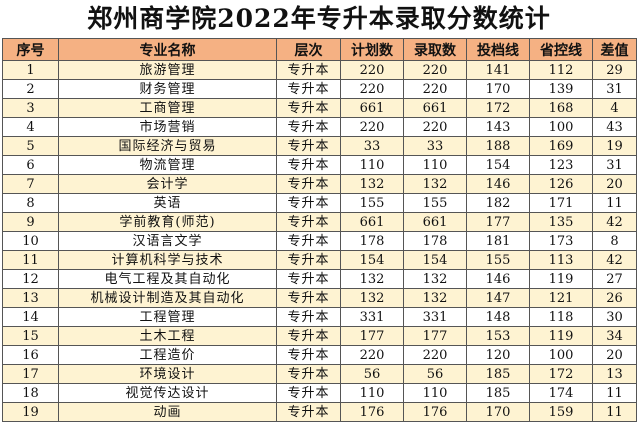  Describe the element at coordinates (30, 146) in the screenshot. I see `cell-index: 5` at that location.